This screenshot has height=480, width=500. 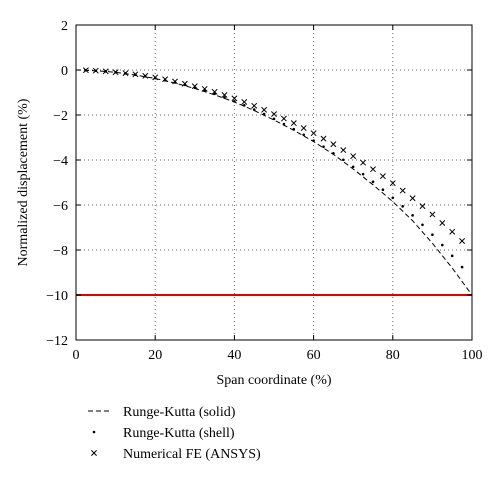 I want to click on x-tick-label: 20, so click(x=155, y=355).